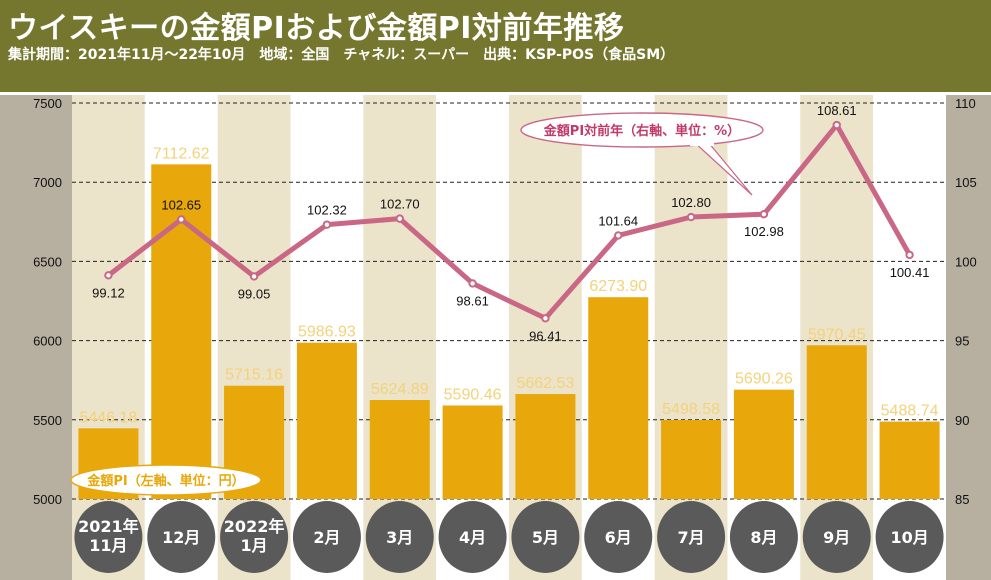  I want to click on bar-value-label: 5986.93, so click(327, 332).